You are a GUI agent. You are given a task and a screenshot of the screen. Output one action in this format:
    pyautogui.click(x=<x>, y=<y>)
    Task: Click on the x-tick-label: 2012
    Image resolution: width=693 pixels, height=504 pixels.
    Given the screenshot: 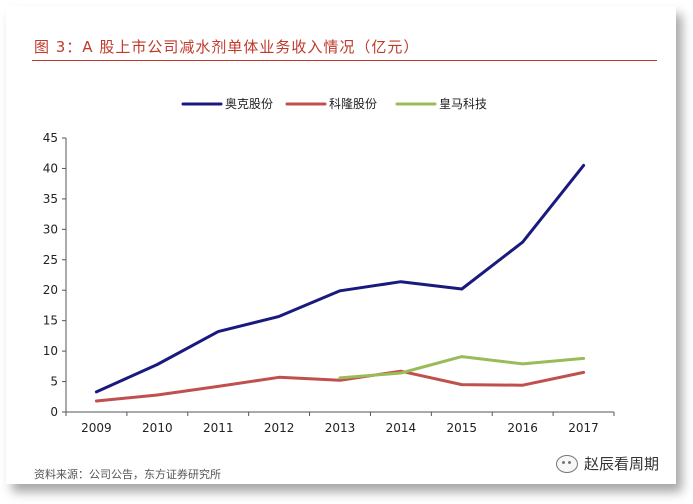 What is the action you would take?
    pyautogui.click(x=279, y=428)
    